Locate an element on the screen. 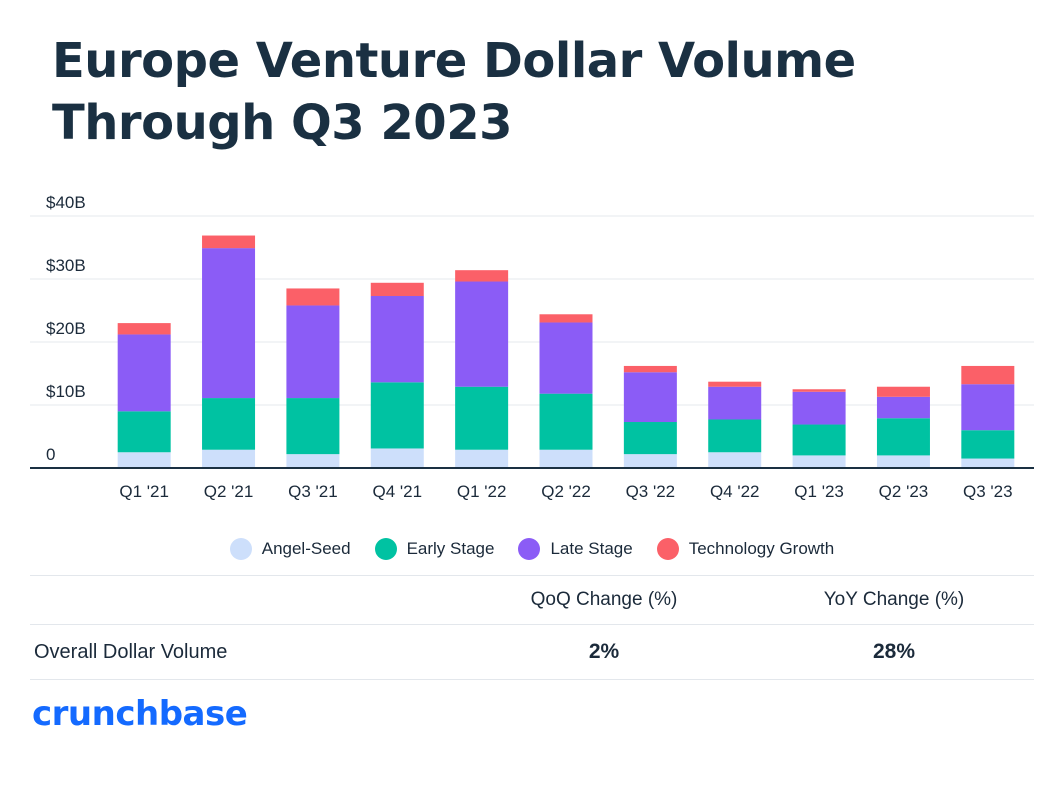 The width and height of the screenshot is (1064, 808). legend-label: Angel-Seed is located at coordinates (306, 548).